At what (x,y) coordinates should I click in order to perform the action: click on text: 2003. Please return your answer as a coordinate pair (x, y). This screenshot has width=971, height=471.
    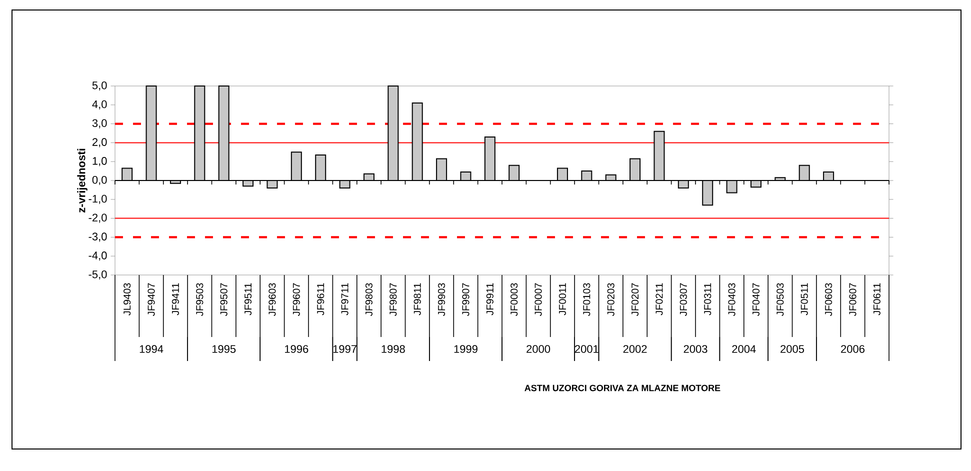
    Looking at the image, I should click on (696, 349).